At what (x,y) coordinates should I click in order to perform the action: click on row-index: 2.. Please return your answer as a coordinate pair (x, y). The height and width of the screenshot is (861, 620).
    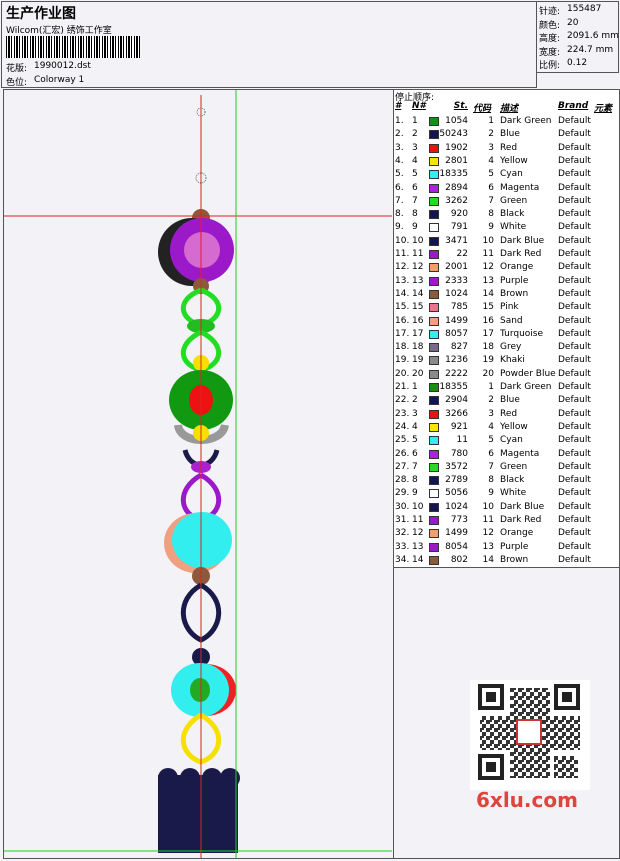
    Looking at the image, I should click on (399, 134).